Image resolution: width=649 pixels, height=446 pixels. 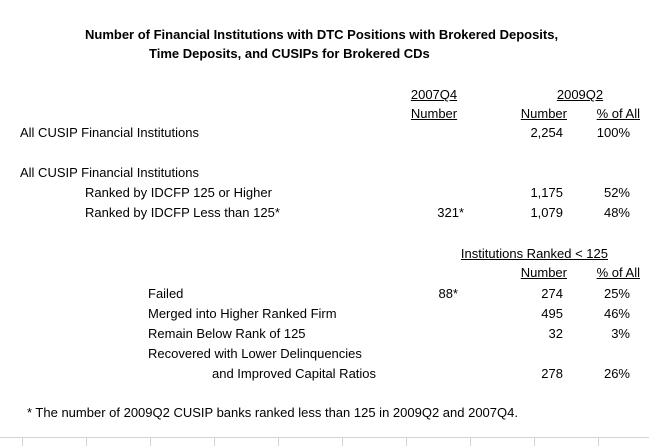 What do you see at coordinates (182, 212) in the screenshot?
I see `section2-row-label: Ranked by IDCFP Less than 125*` at bounding box center [182, 212].